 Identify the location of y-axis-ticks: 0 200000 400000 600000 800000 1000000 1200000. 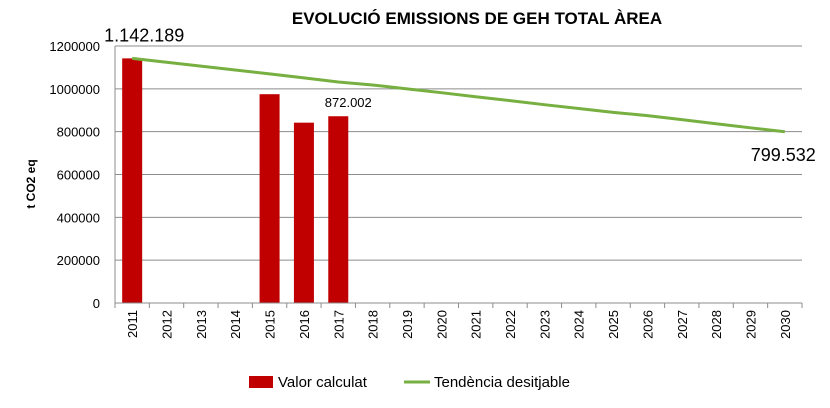
(74, 175).